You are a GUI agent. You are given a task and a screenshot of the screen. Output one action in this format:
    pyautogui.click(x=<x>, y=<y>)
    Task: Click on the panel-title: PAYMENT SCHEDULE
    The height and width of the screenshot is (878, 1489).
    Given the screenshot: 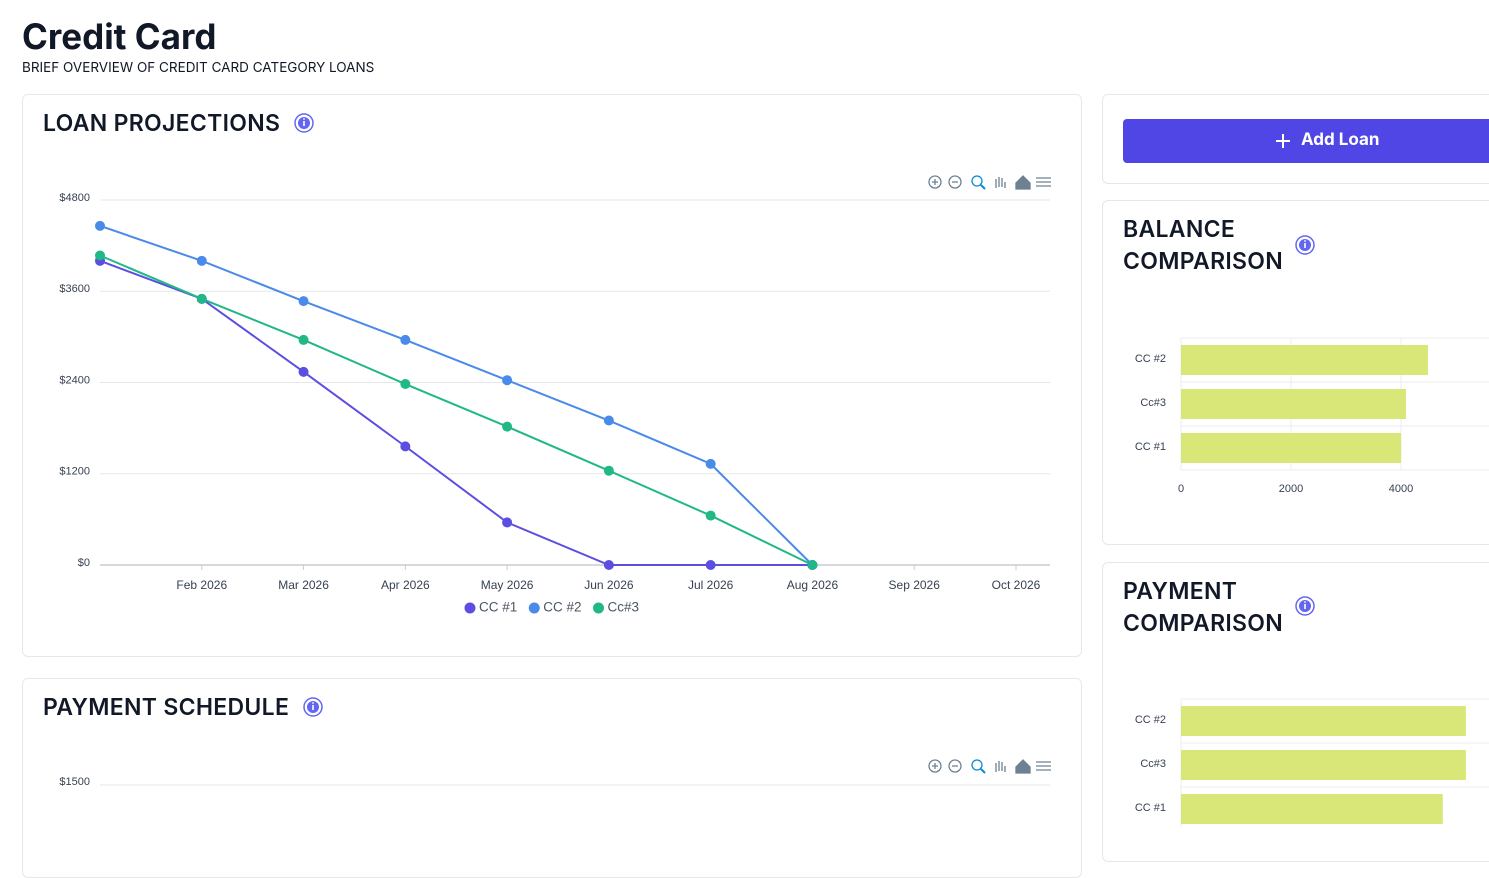 What is the action you would take?
    pyautogui.click(x=166, y=707)
    